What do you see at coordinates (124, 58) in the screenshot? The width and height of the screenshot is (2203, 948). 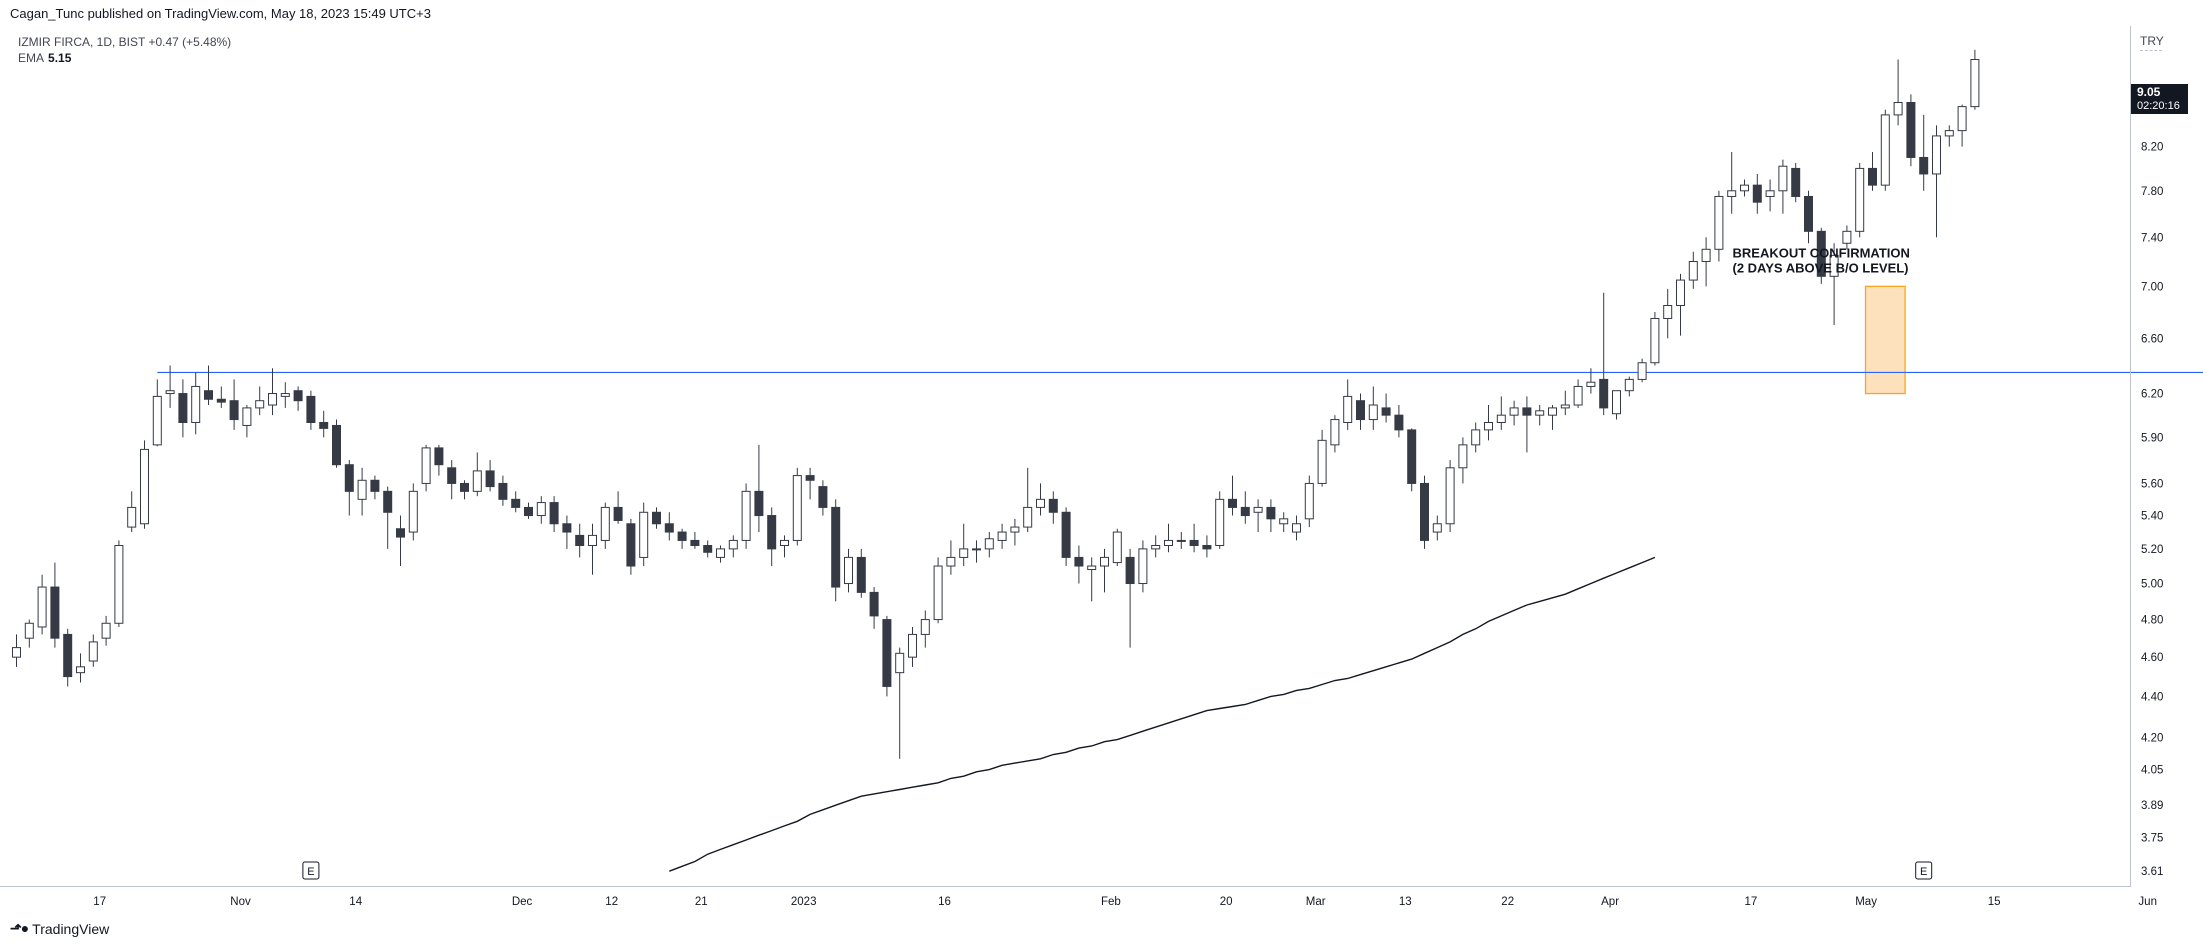 I see `ema-legend: EMA 5.15` at bounding box center [124, 58].